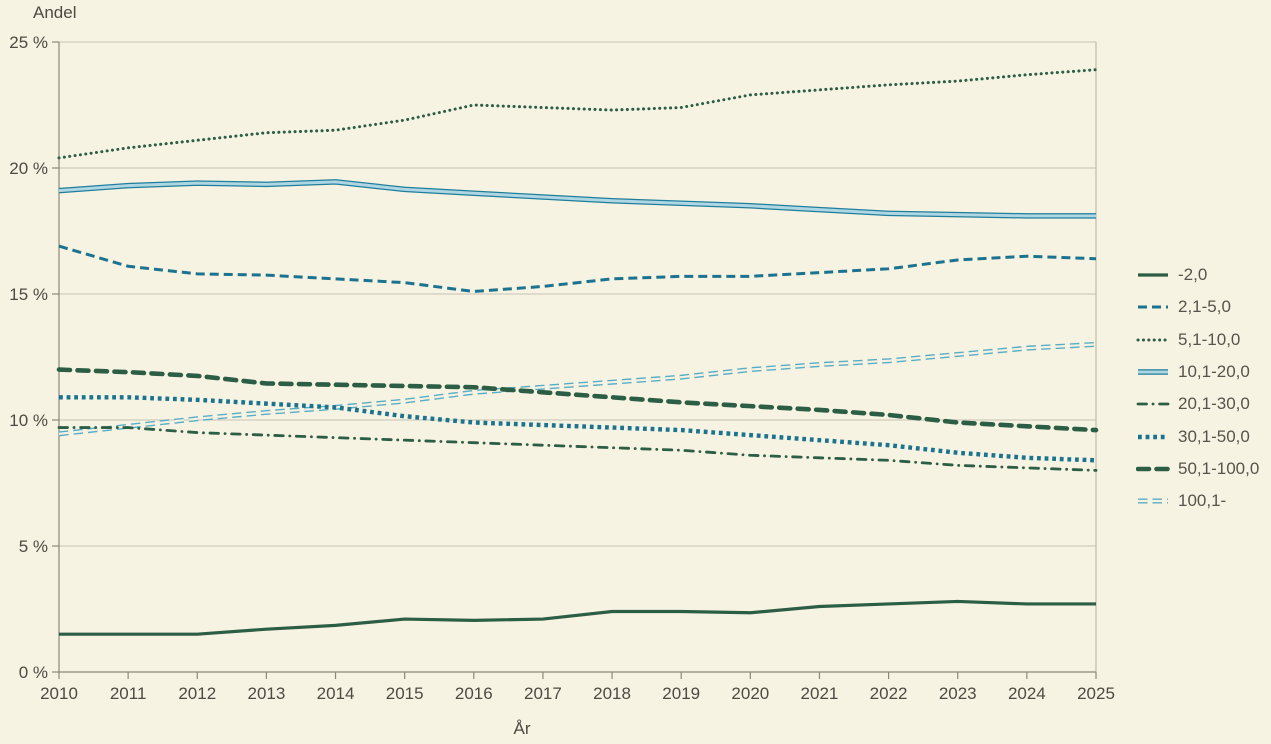 This screenshot has height=744, width=1271. I want to click on legend-item-5,1-10,0: 5,1-10,0, so click(1197, 340).